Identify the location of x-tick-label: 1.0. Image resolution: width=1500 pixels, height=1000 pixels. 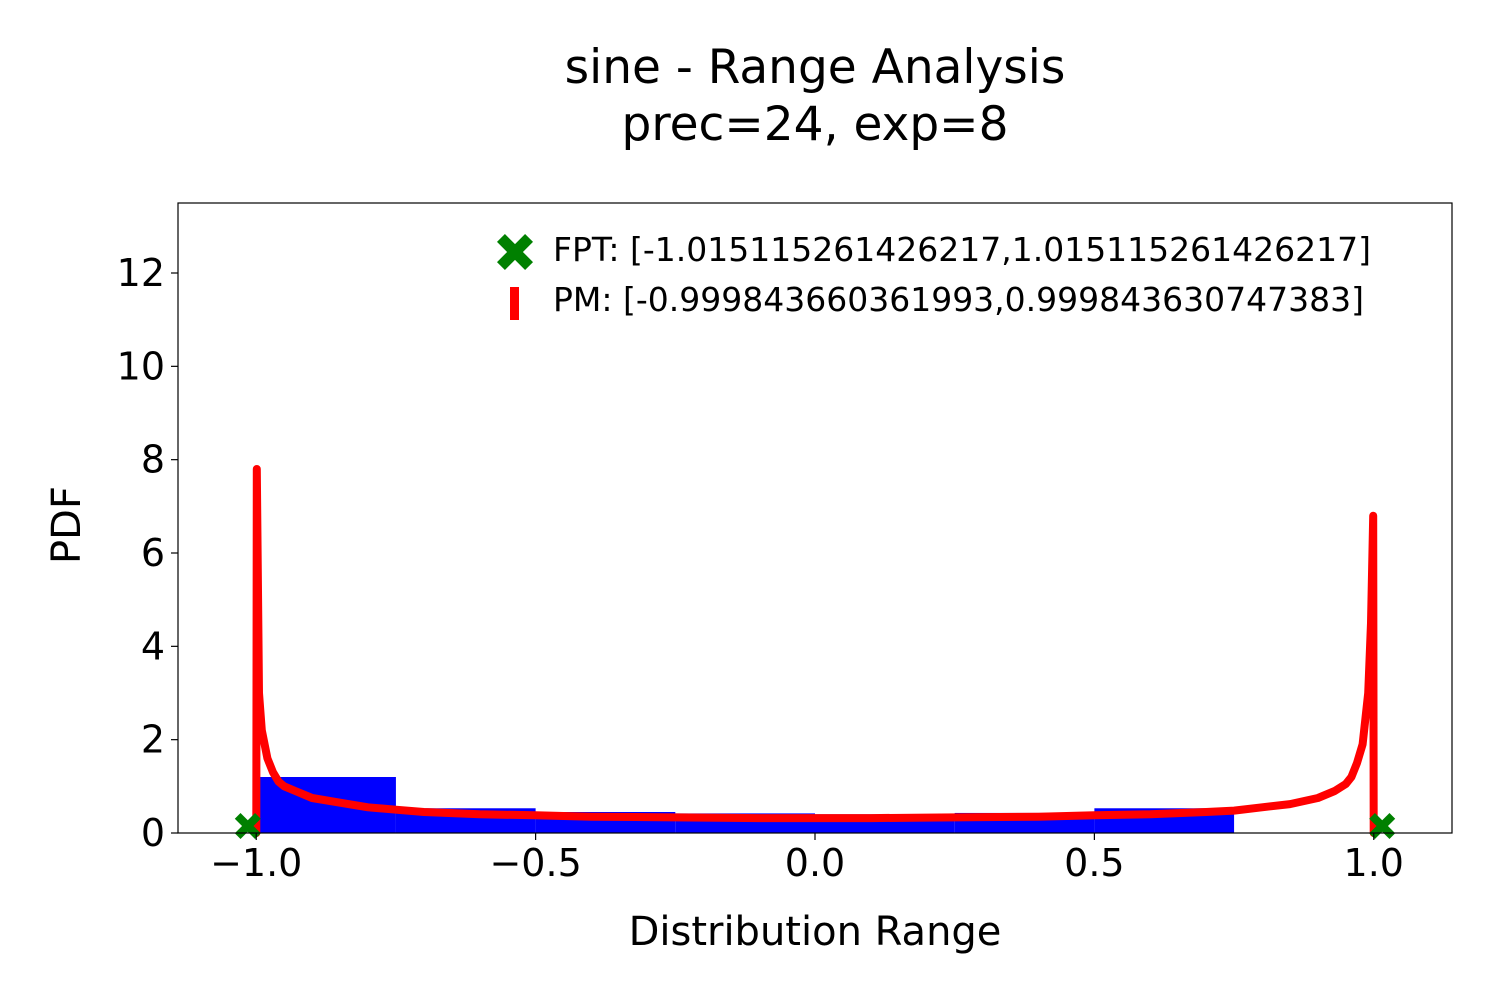
(1374, 863).